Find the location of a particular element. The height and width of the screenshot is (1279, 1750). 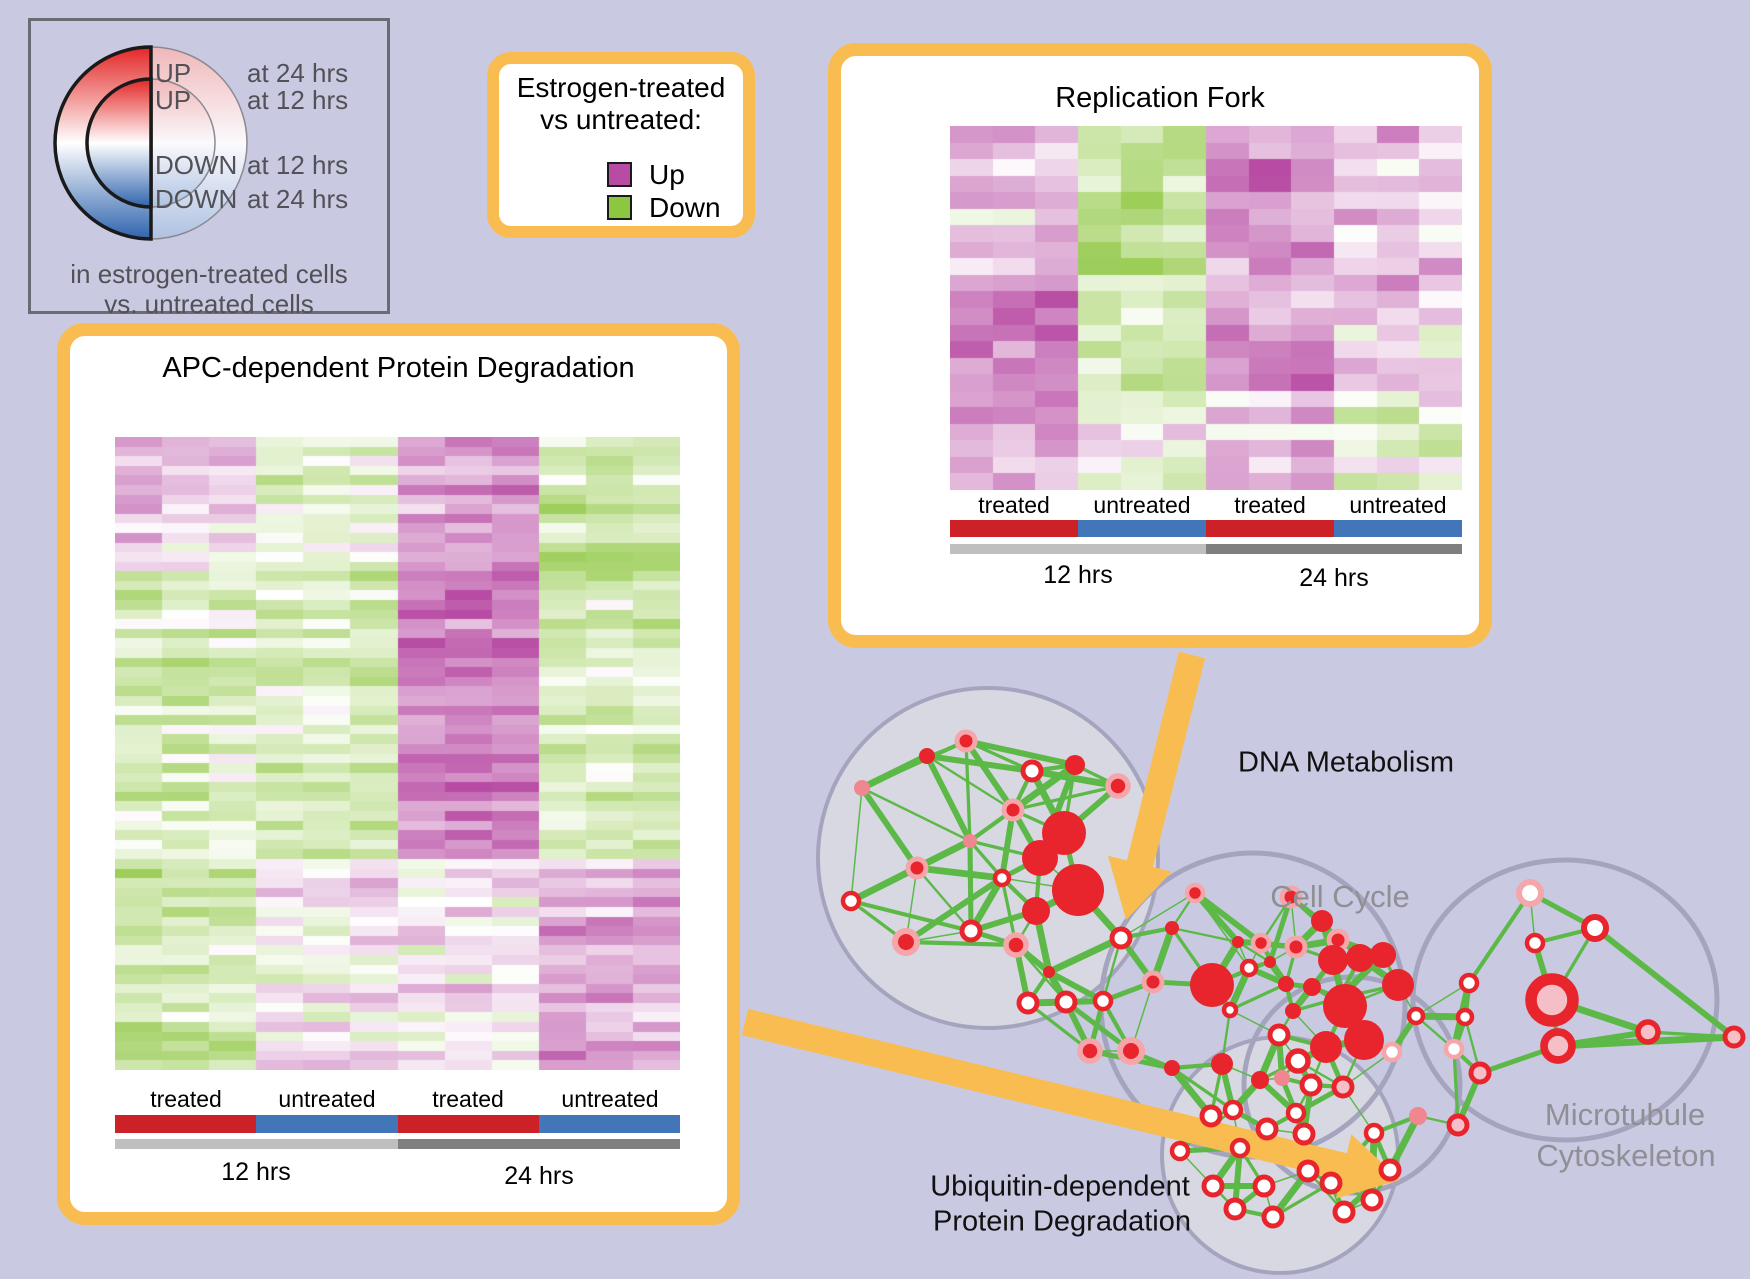

up-label: Up is located at coordinates (667, 174).